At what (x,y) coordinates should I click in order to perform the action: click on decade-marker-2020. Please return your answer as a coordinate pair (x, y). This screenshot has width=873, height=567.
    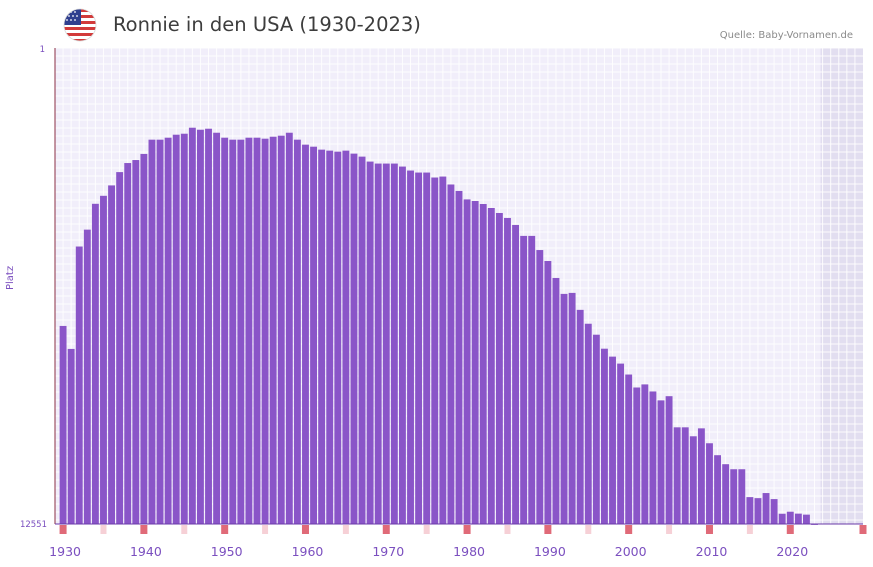
    Looking at the image, I should click on (790, 529).